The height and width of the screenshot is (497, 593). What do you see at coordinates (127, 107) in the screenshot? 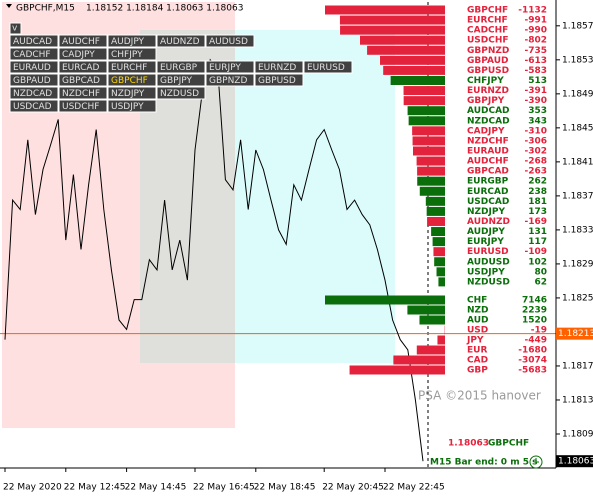
I see `pair-button-label: USDJPY` at bounding box center [127, 107].